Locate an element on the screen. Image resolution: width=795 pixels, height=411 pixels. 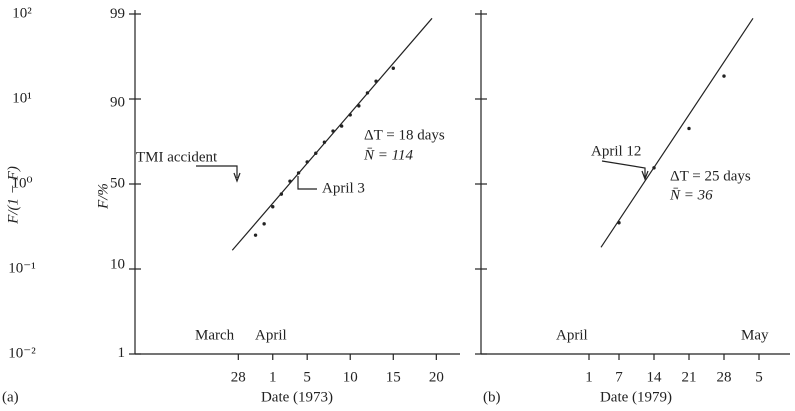
y-tick-label: 10⁻¹ is located at coordinates (21, 268).